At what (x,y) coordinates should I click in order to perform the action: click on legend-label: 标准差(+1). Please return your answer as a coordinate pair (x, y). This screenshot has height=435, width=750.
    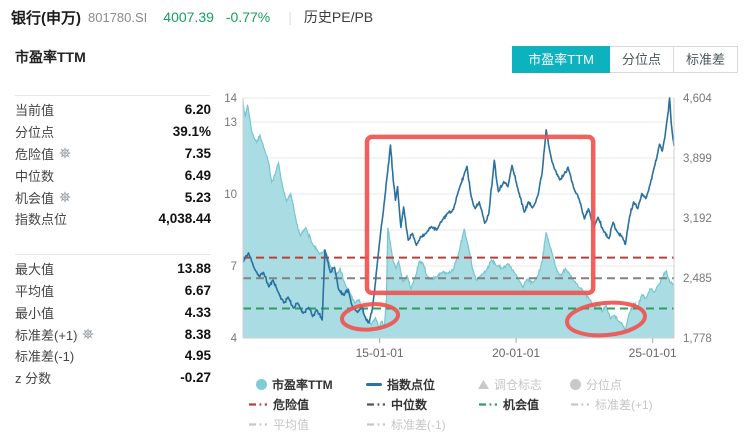
    Looking at the image, I should click on (624, 404).